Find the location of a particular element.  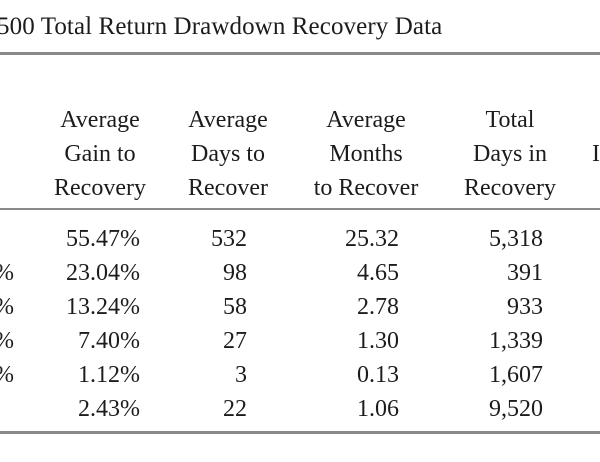

cell-days: 22 is located at coordinates (235, 409).